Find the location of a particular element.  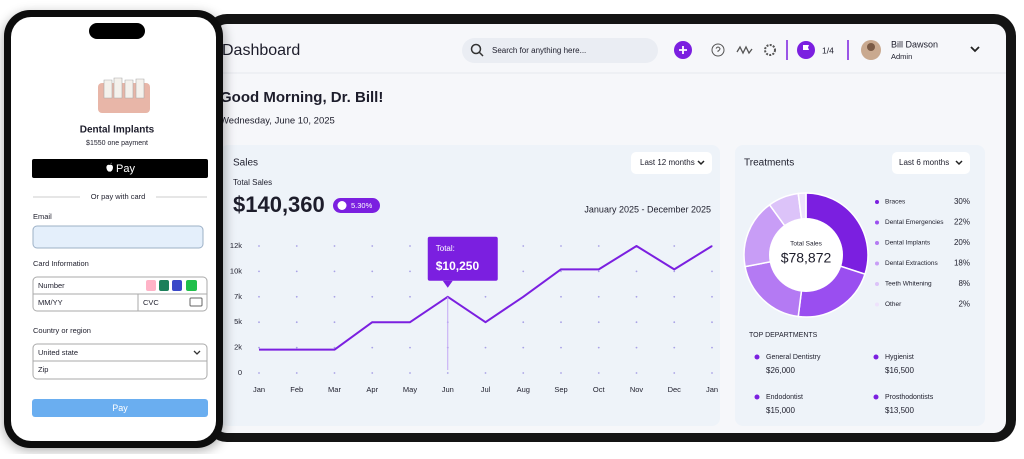

x-tick-label: Feb is located at coordinates (296, 389).